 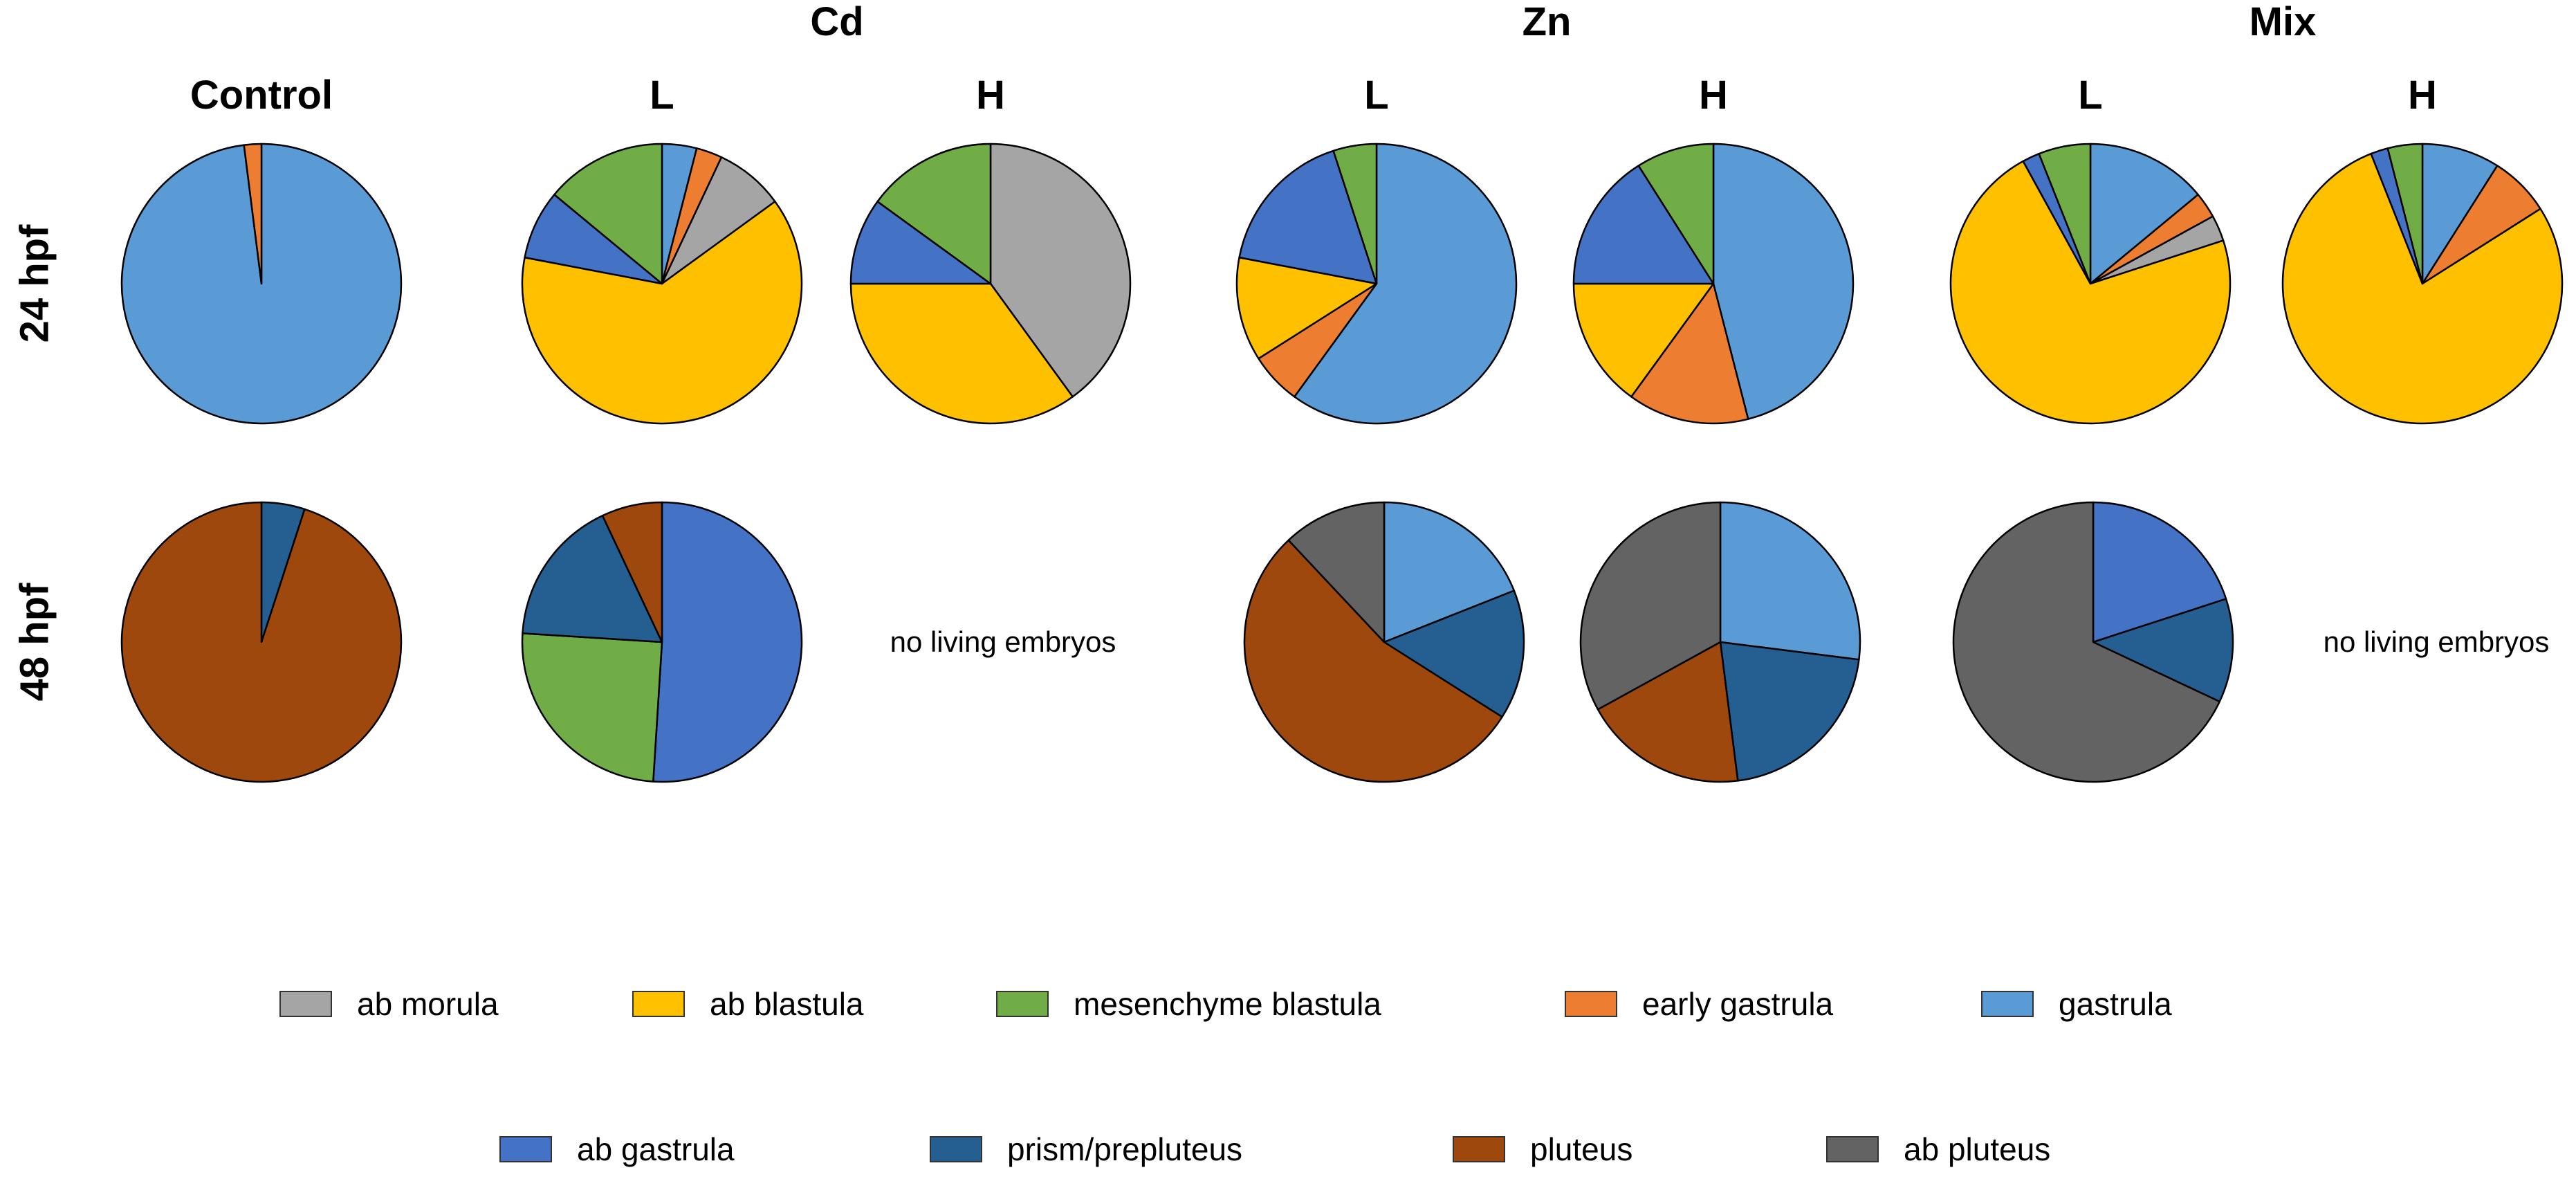 What do you see at coordinates (1479, 1149) in the screenshot?
I see `legend-swatch-pluteus` at bounding box center [1479, 1149].